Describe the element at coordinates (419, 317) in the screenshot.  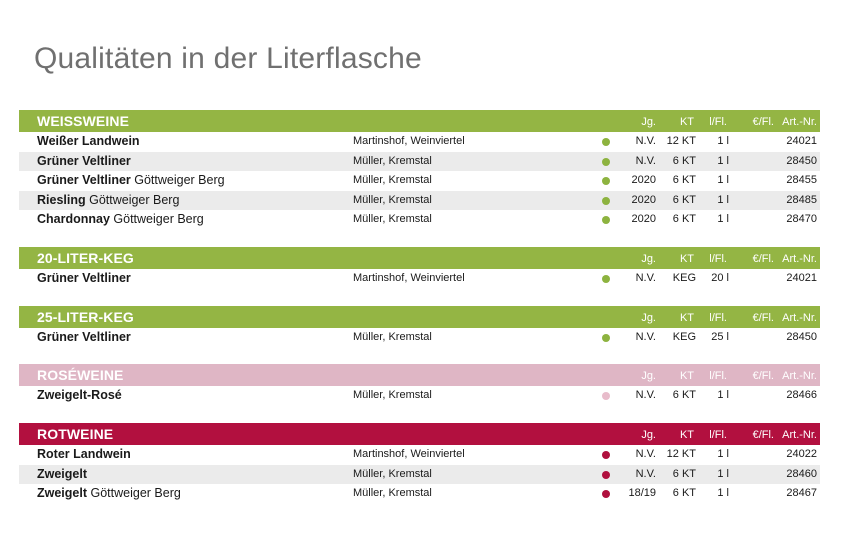
I see `section-header: 25-LITER-KEG Jg. KT l/Fl. €/Fl. Art.-Nr.` at that location.